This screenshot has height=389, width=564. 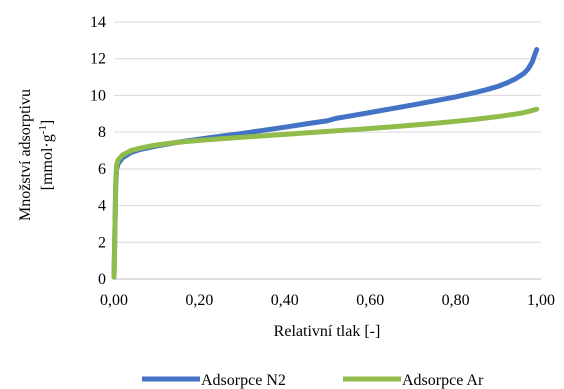 What do you see at coordinates (102, 206) in the screenshot?
I see `y-tick-label: 4` at bounding box center [102, 206].